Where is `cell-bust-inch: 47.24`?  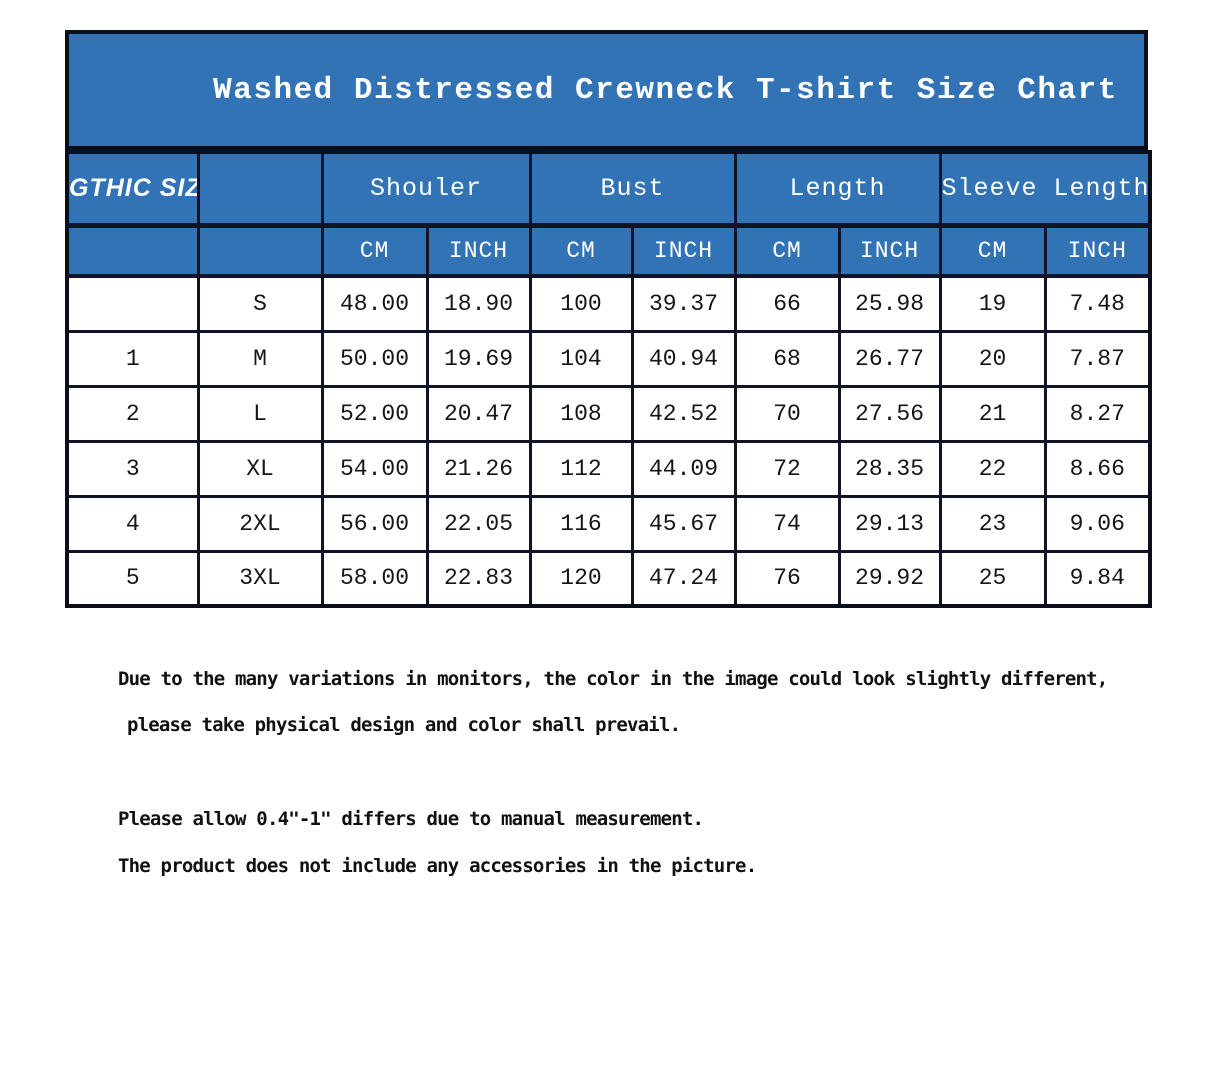 cell-bust-inch: 47.24 is located at coordinates (683, 578).